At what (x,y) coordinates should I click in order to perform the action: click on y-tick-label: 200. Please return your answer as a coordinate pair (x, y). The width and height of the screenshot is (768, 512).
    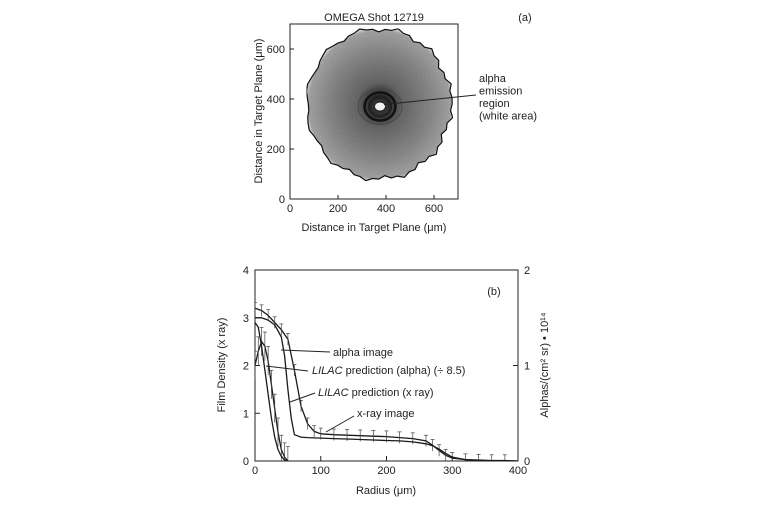
    Looking at the image, I should click on (276, 150).